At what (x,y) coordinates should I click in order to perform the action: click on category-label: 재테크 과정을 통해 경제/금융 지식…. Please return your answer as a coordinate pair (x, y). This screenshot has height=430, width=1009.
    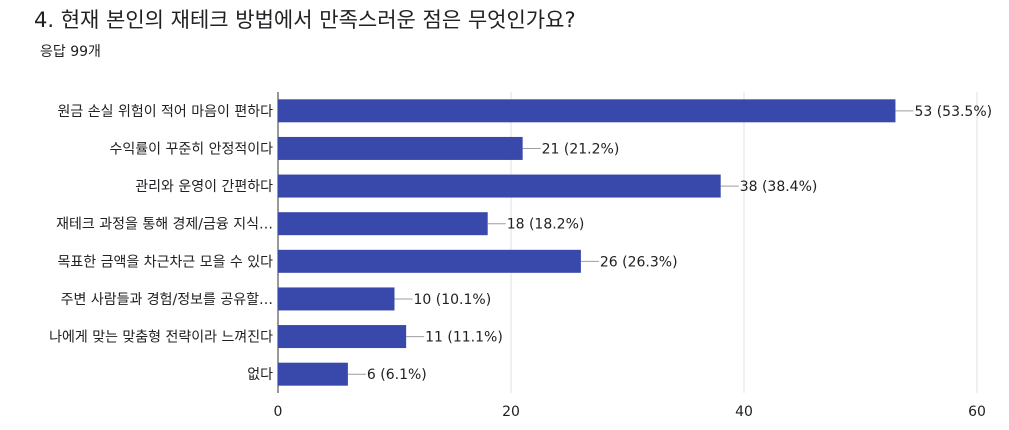
    Looking at the image, I should click on (164, 225).